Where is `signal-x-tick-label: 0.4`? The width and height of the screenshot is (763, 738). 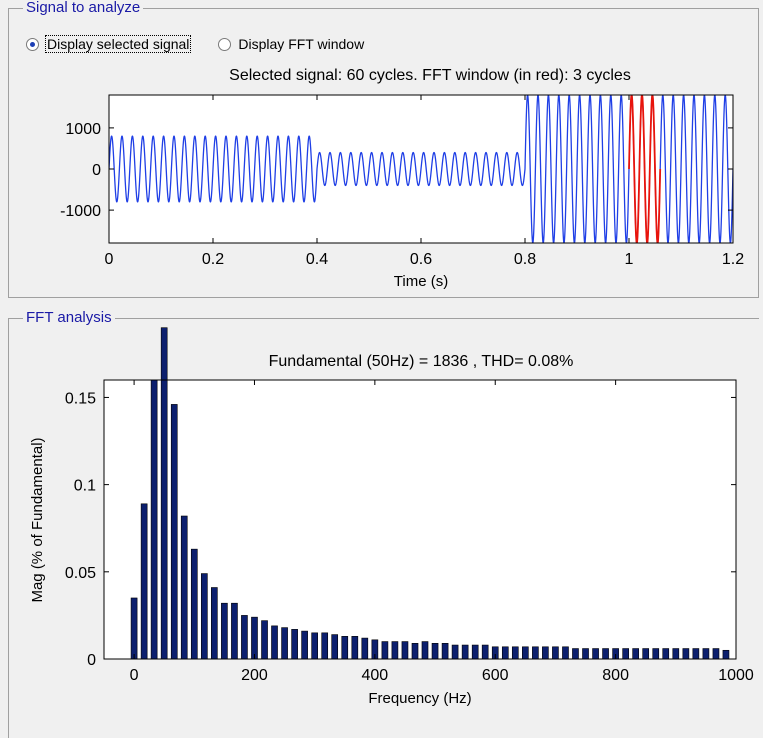 signal-x-tick-label: 0.4 is located at coordinates (317, 259).